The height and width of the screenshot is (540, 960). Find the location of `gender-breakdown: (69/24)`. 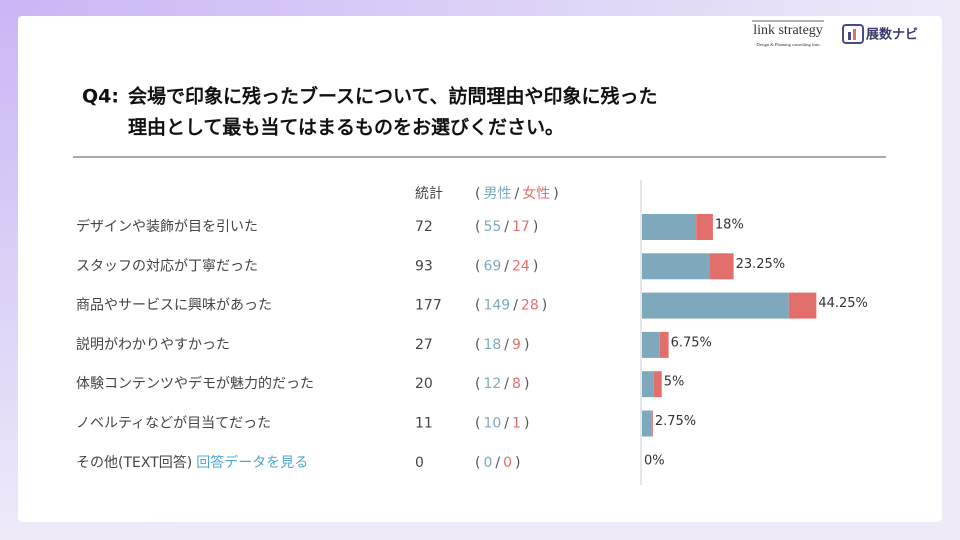

gender-breakdown: (69/24) is located at coordinates (506, 266).